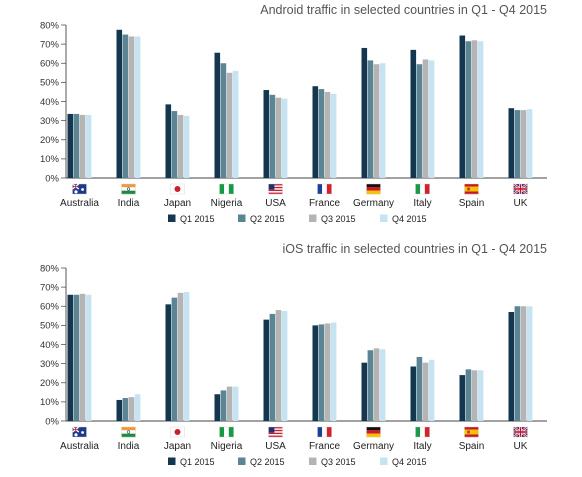 This screenshot has width=582, height=477. I want to click on x-tick-label: India, so click(129, 203).